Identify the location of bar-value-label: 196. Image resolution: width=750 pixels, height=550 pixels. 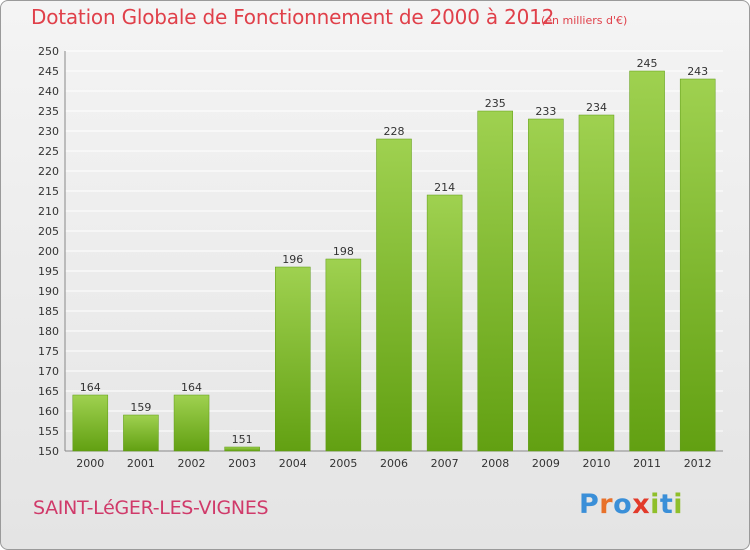
(292, 259).